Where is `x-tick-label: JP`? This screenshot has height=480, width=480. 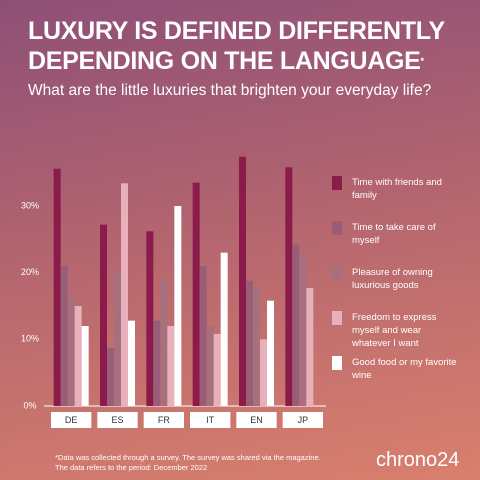
x-tick-label: JP is located at coordinates (303, 420).